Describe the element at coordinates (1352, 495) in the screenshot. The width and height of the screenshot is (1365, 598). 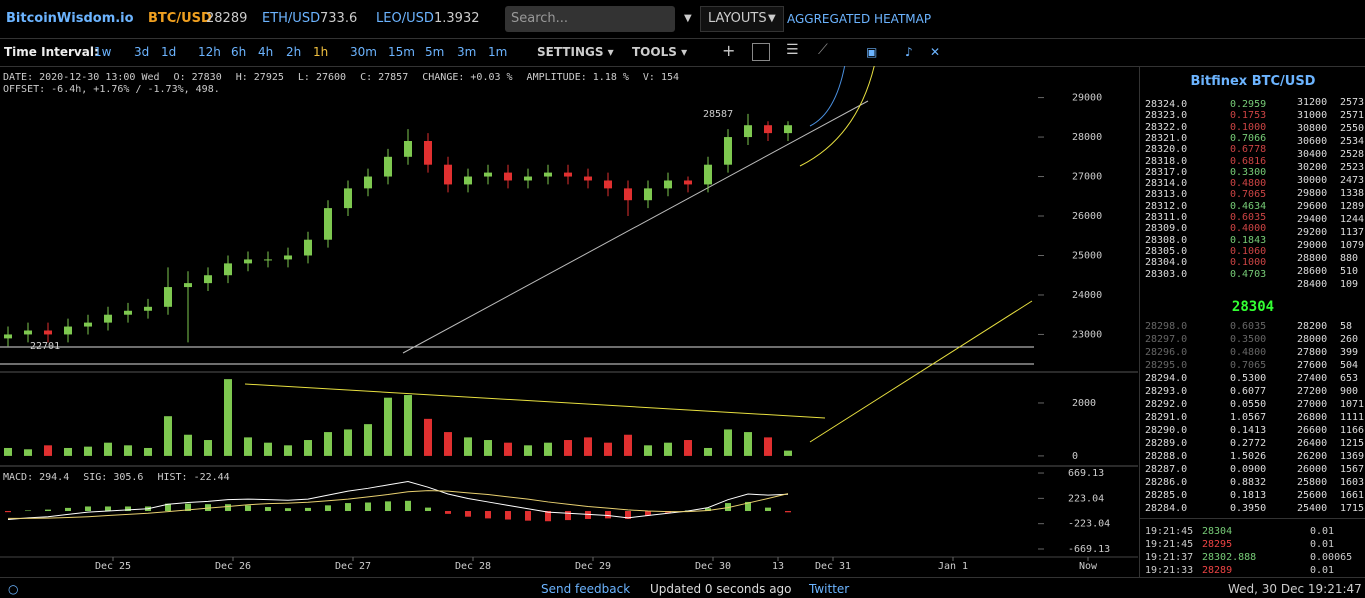
I see `book-cell: 1661` at that location.